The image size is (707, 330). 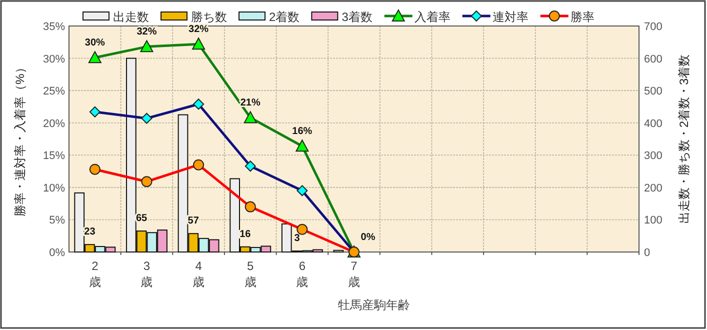 I want to click on y-tick-label: 10%, so click(x=54, y=188).